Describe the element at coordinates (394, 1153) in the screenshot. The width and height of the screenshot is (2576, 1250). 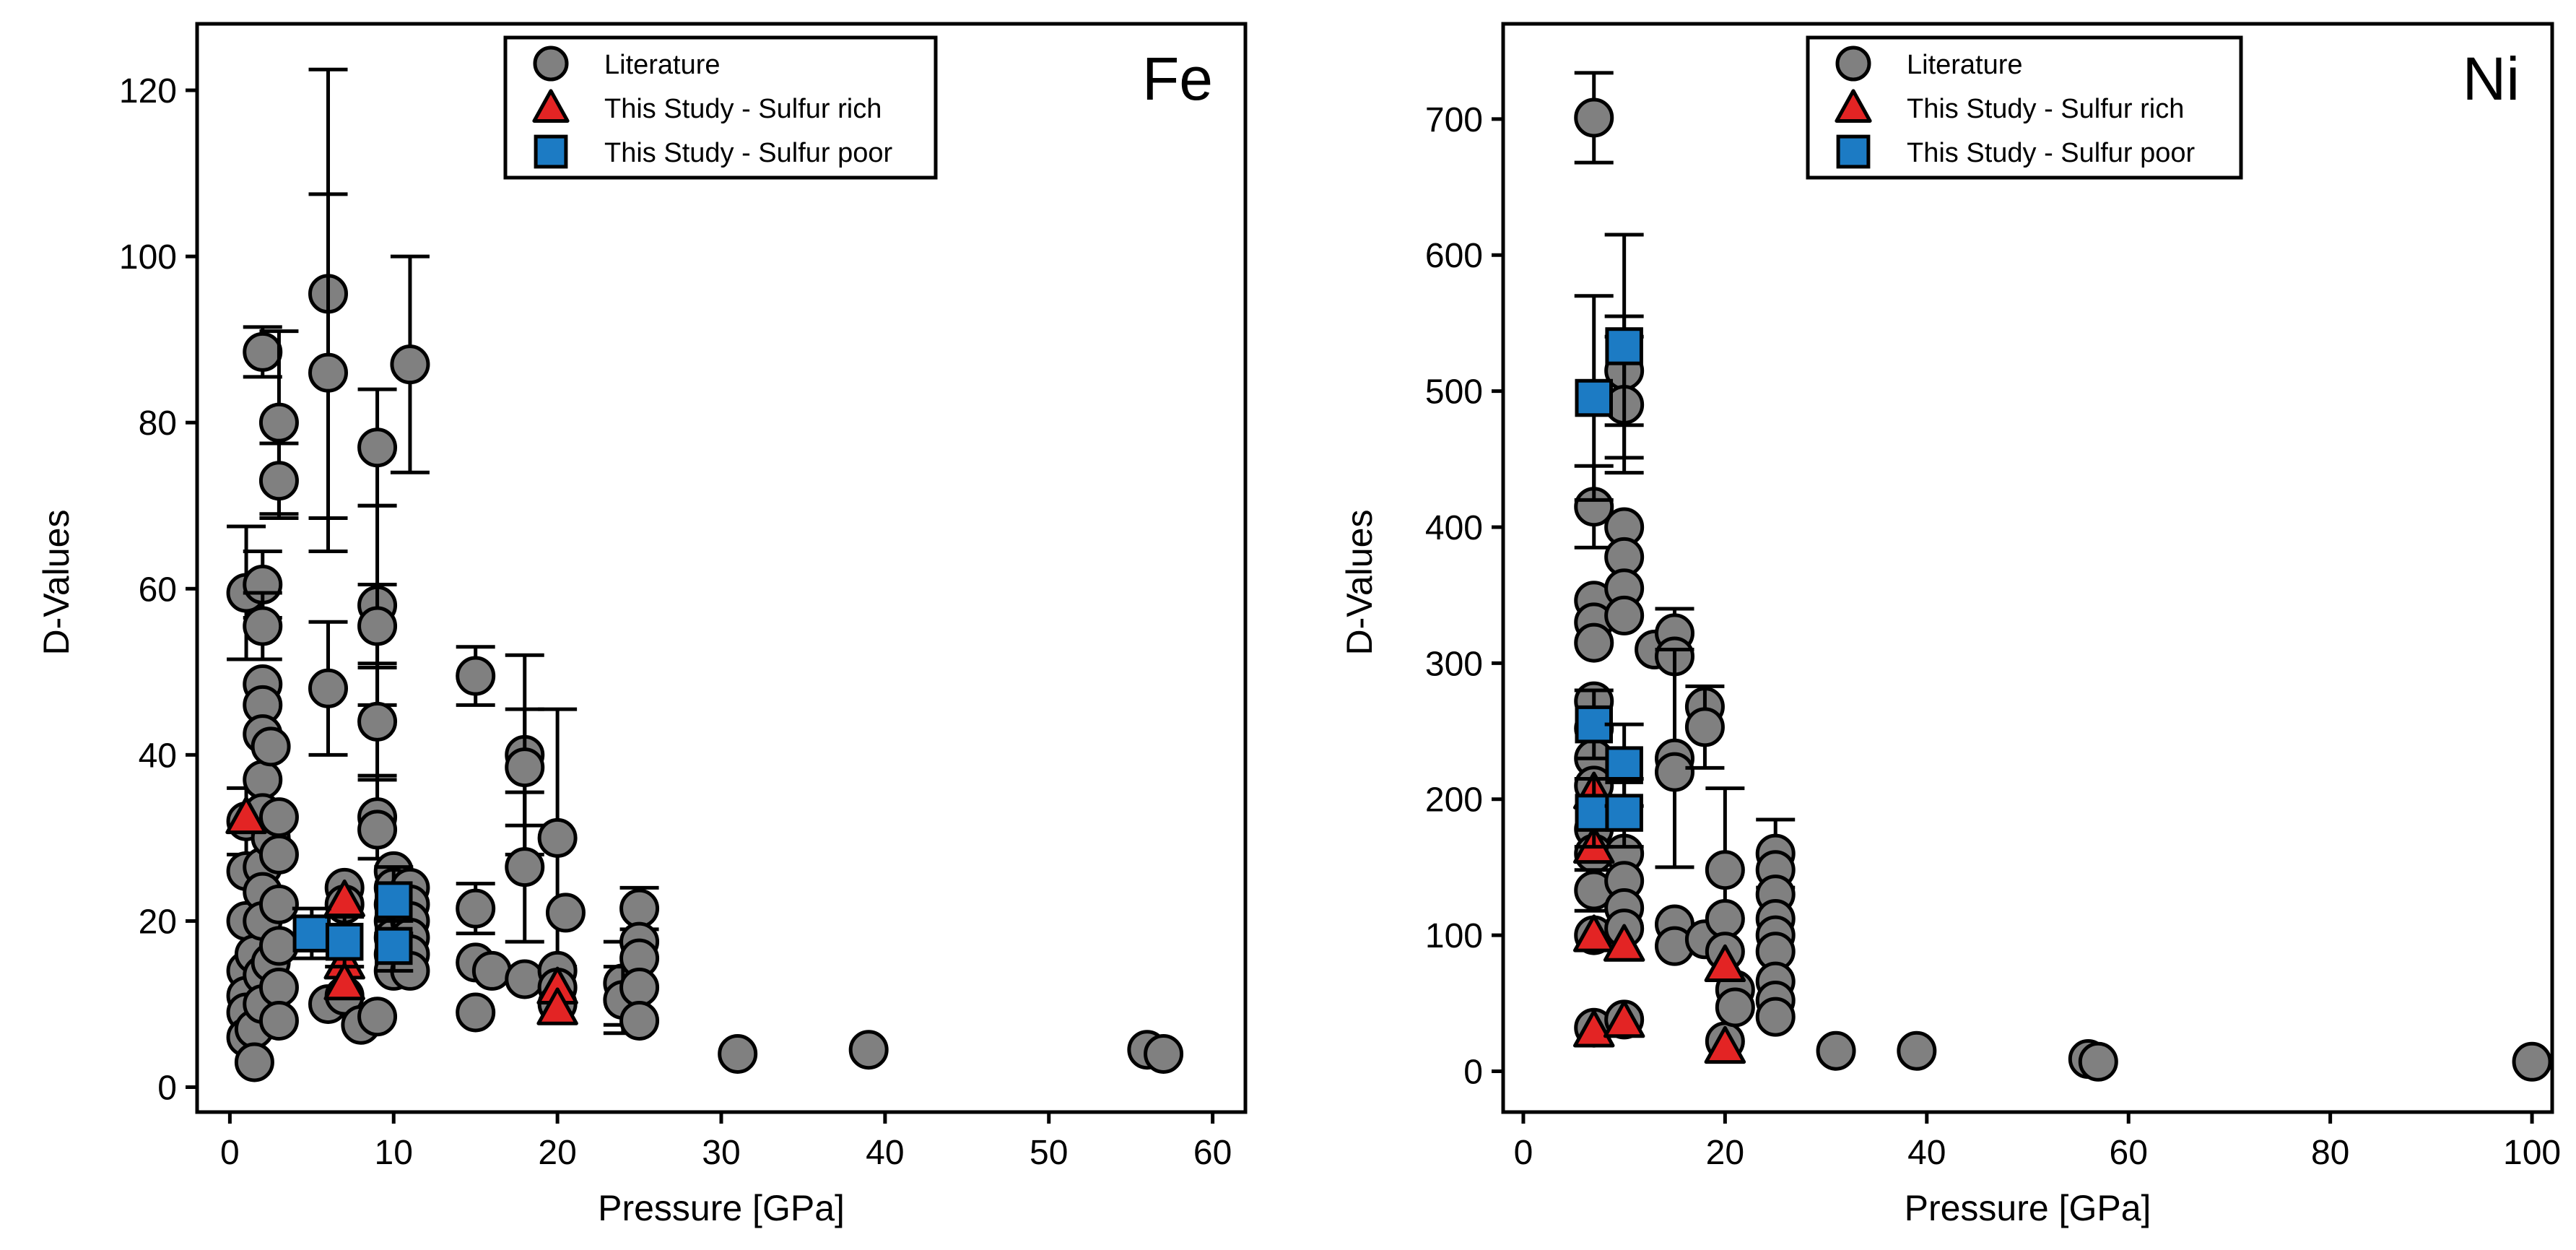
I see `x-tick-label: 10` at that location.